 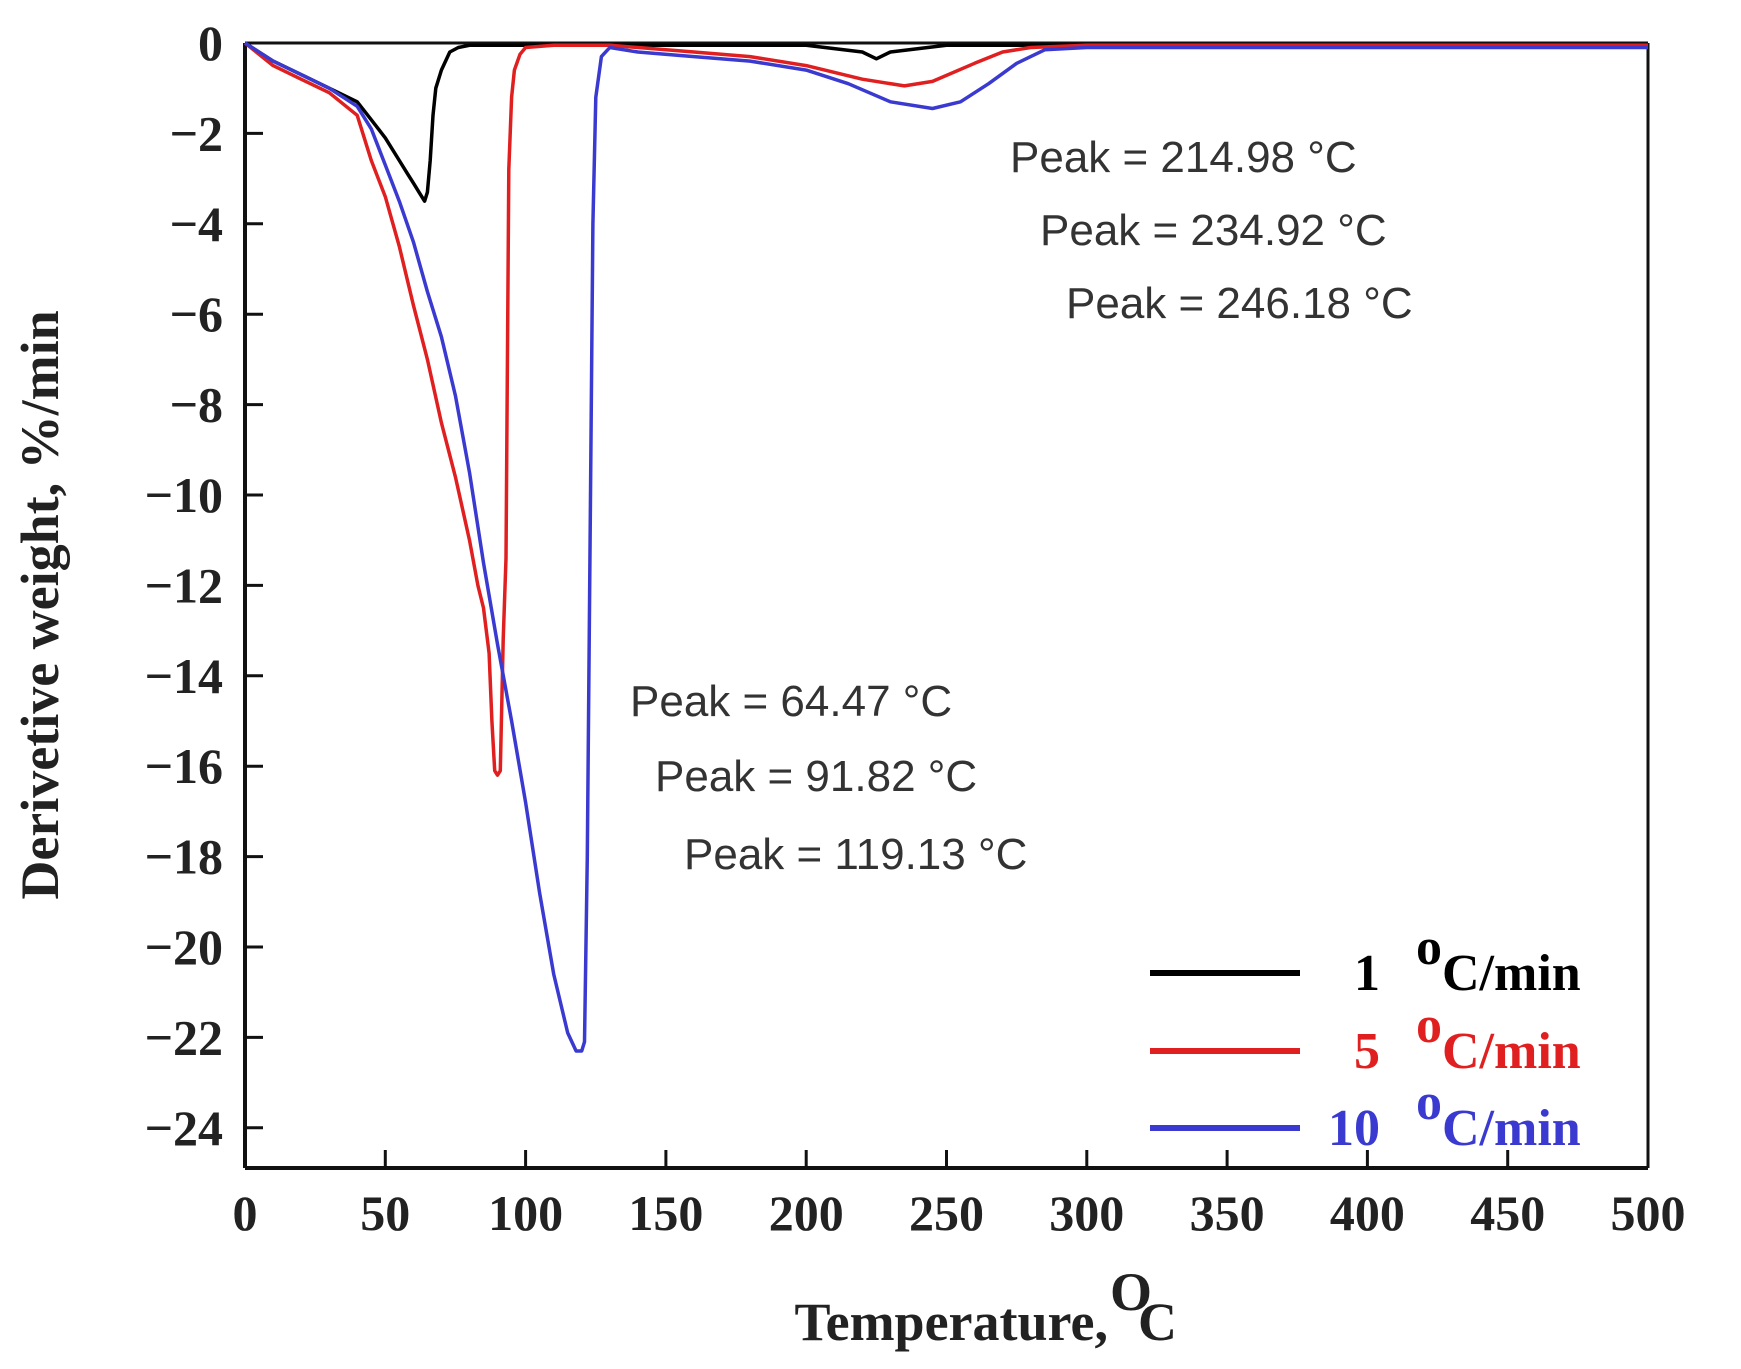 I want to click on peak-annotation-2: Peak = 234.92 °C, so click(x=1213, y=230).